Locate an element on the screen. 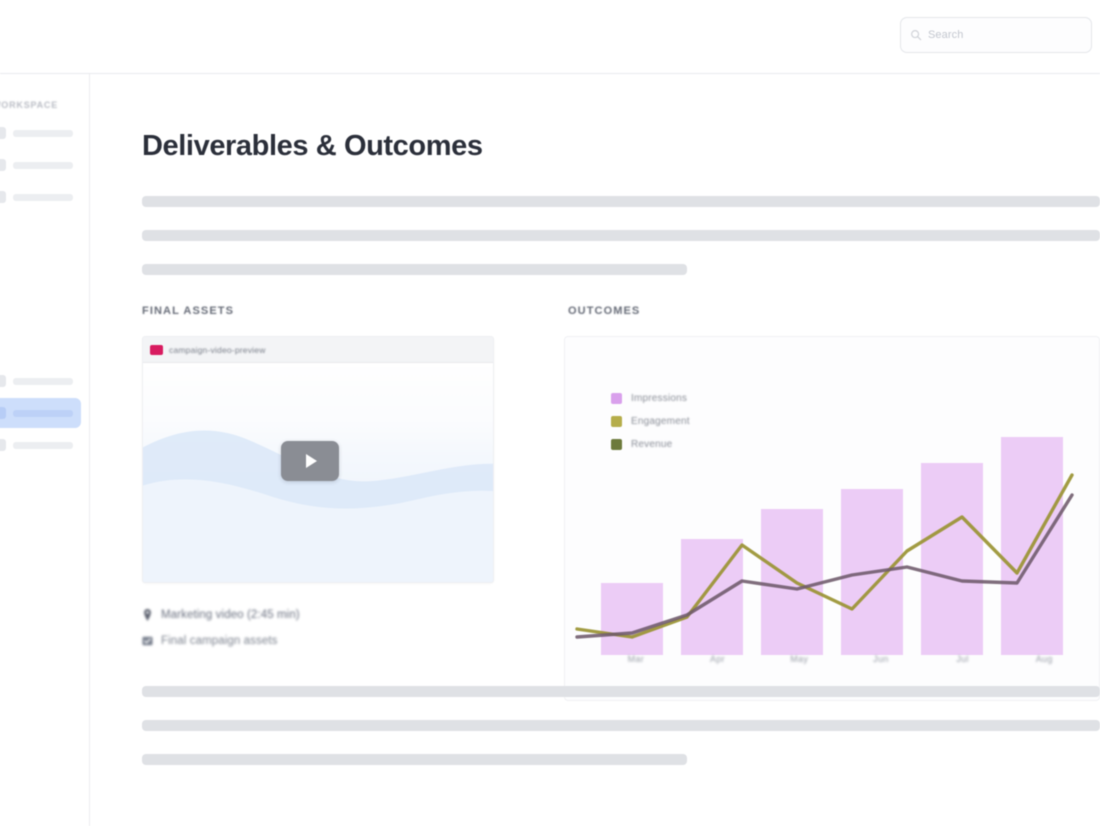 Image resolution: width=1100 pixels, height=826 pixels. final-assets-label: FINAL ASSETS is located at coordinates (188, 311).